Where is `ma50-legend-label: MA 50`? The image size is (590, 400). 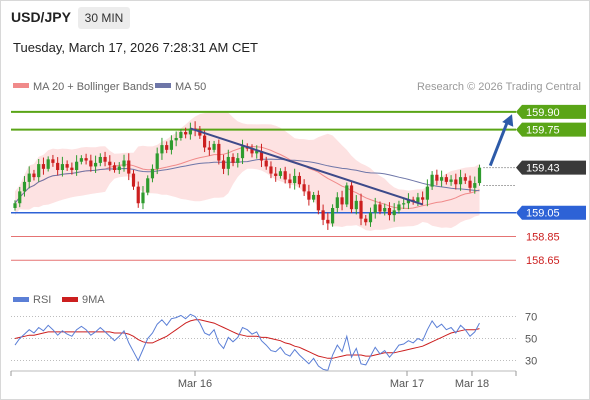
ma50-legend-label: MA 50 is located at coordinates (190, 87).